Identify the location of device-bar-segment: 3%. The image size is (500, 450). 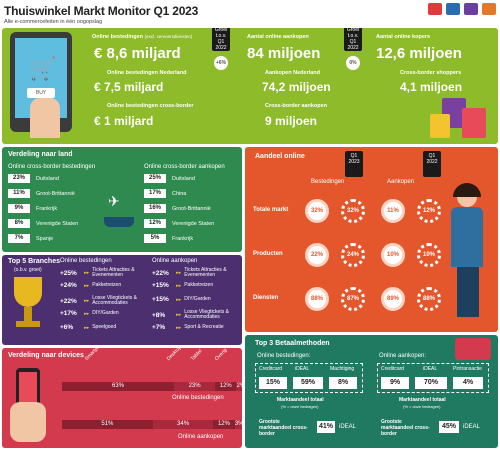
(238, 424).